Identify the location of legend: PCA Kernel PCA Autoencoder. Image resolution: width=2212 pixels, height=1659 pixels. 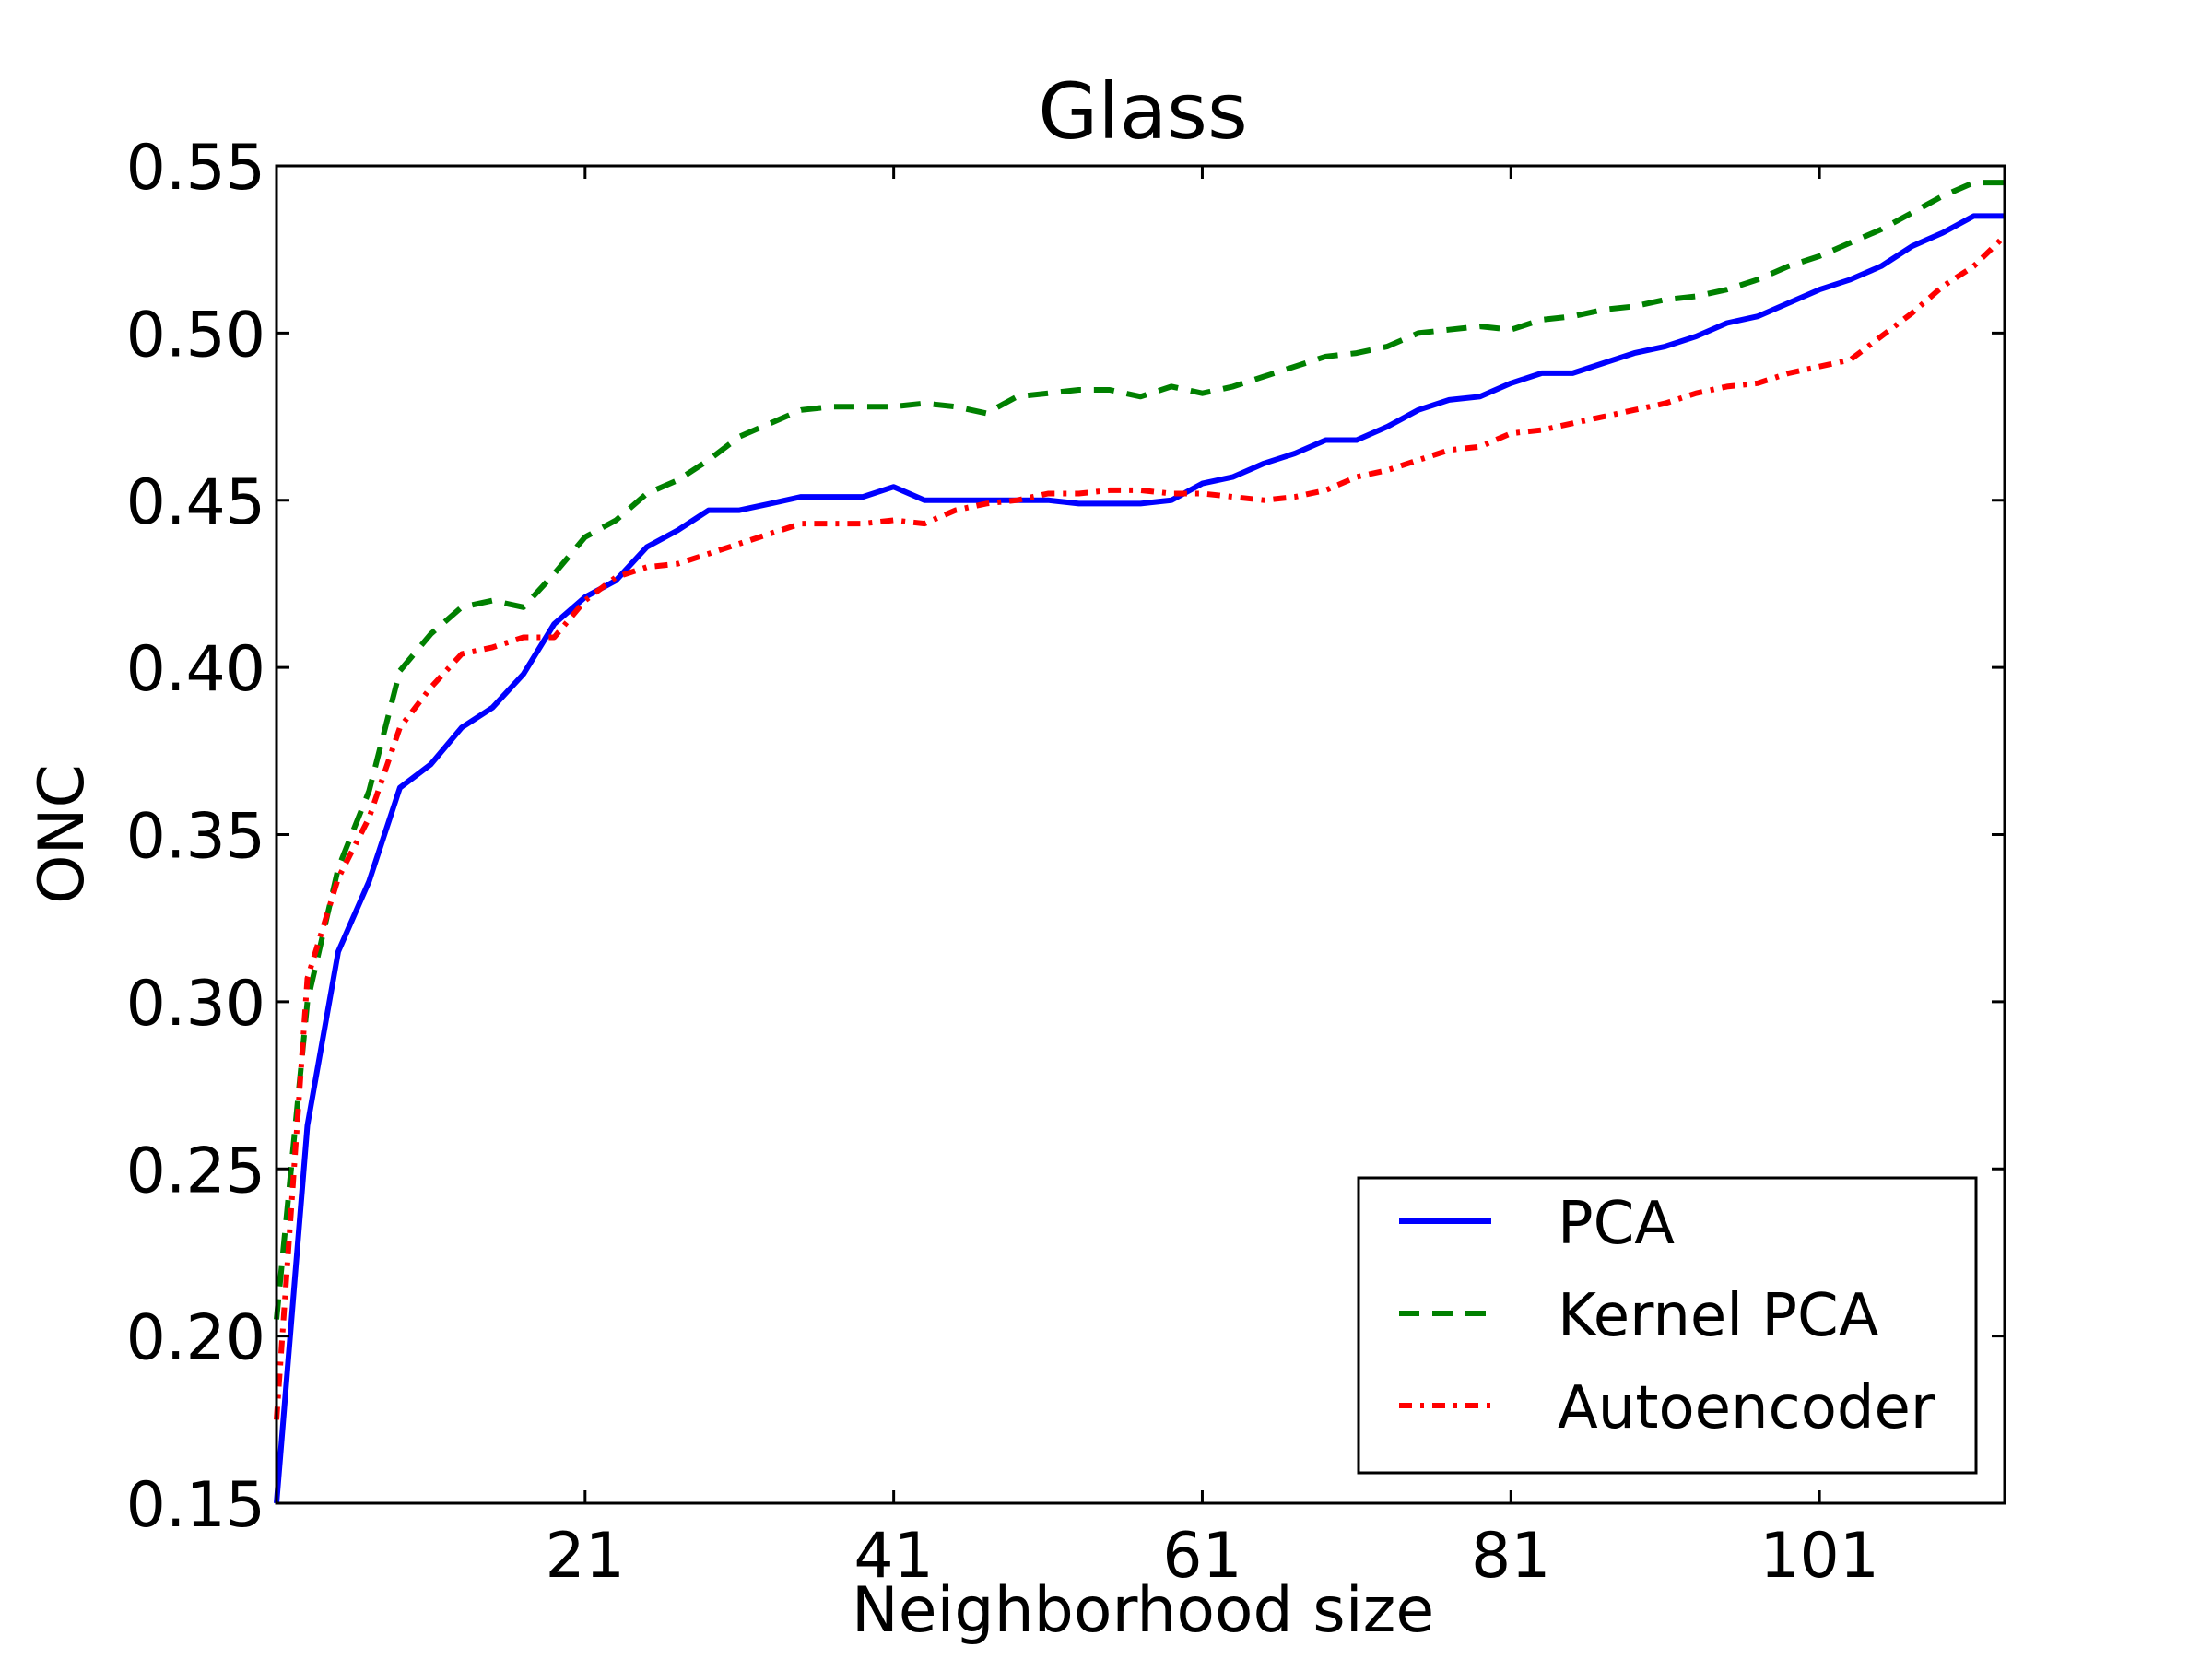
(1667, 1325).